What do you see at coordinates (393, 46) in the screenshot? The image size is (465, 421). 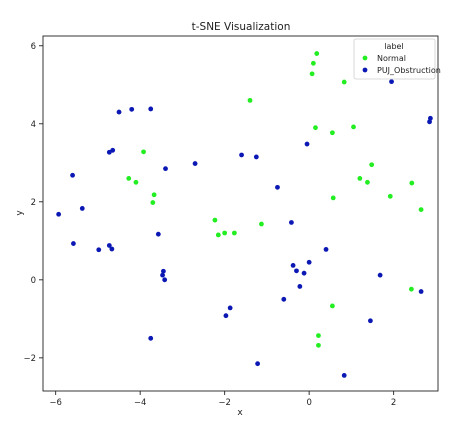 I see `legend-title: label` at bounding box center [393, 46].